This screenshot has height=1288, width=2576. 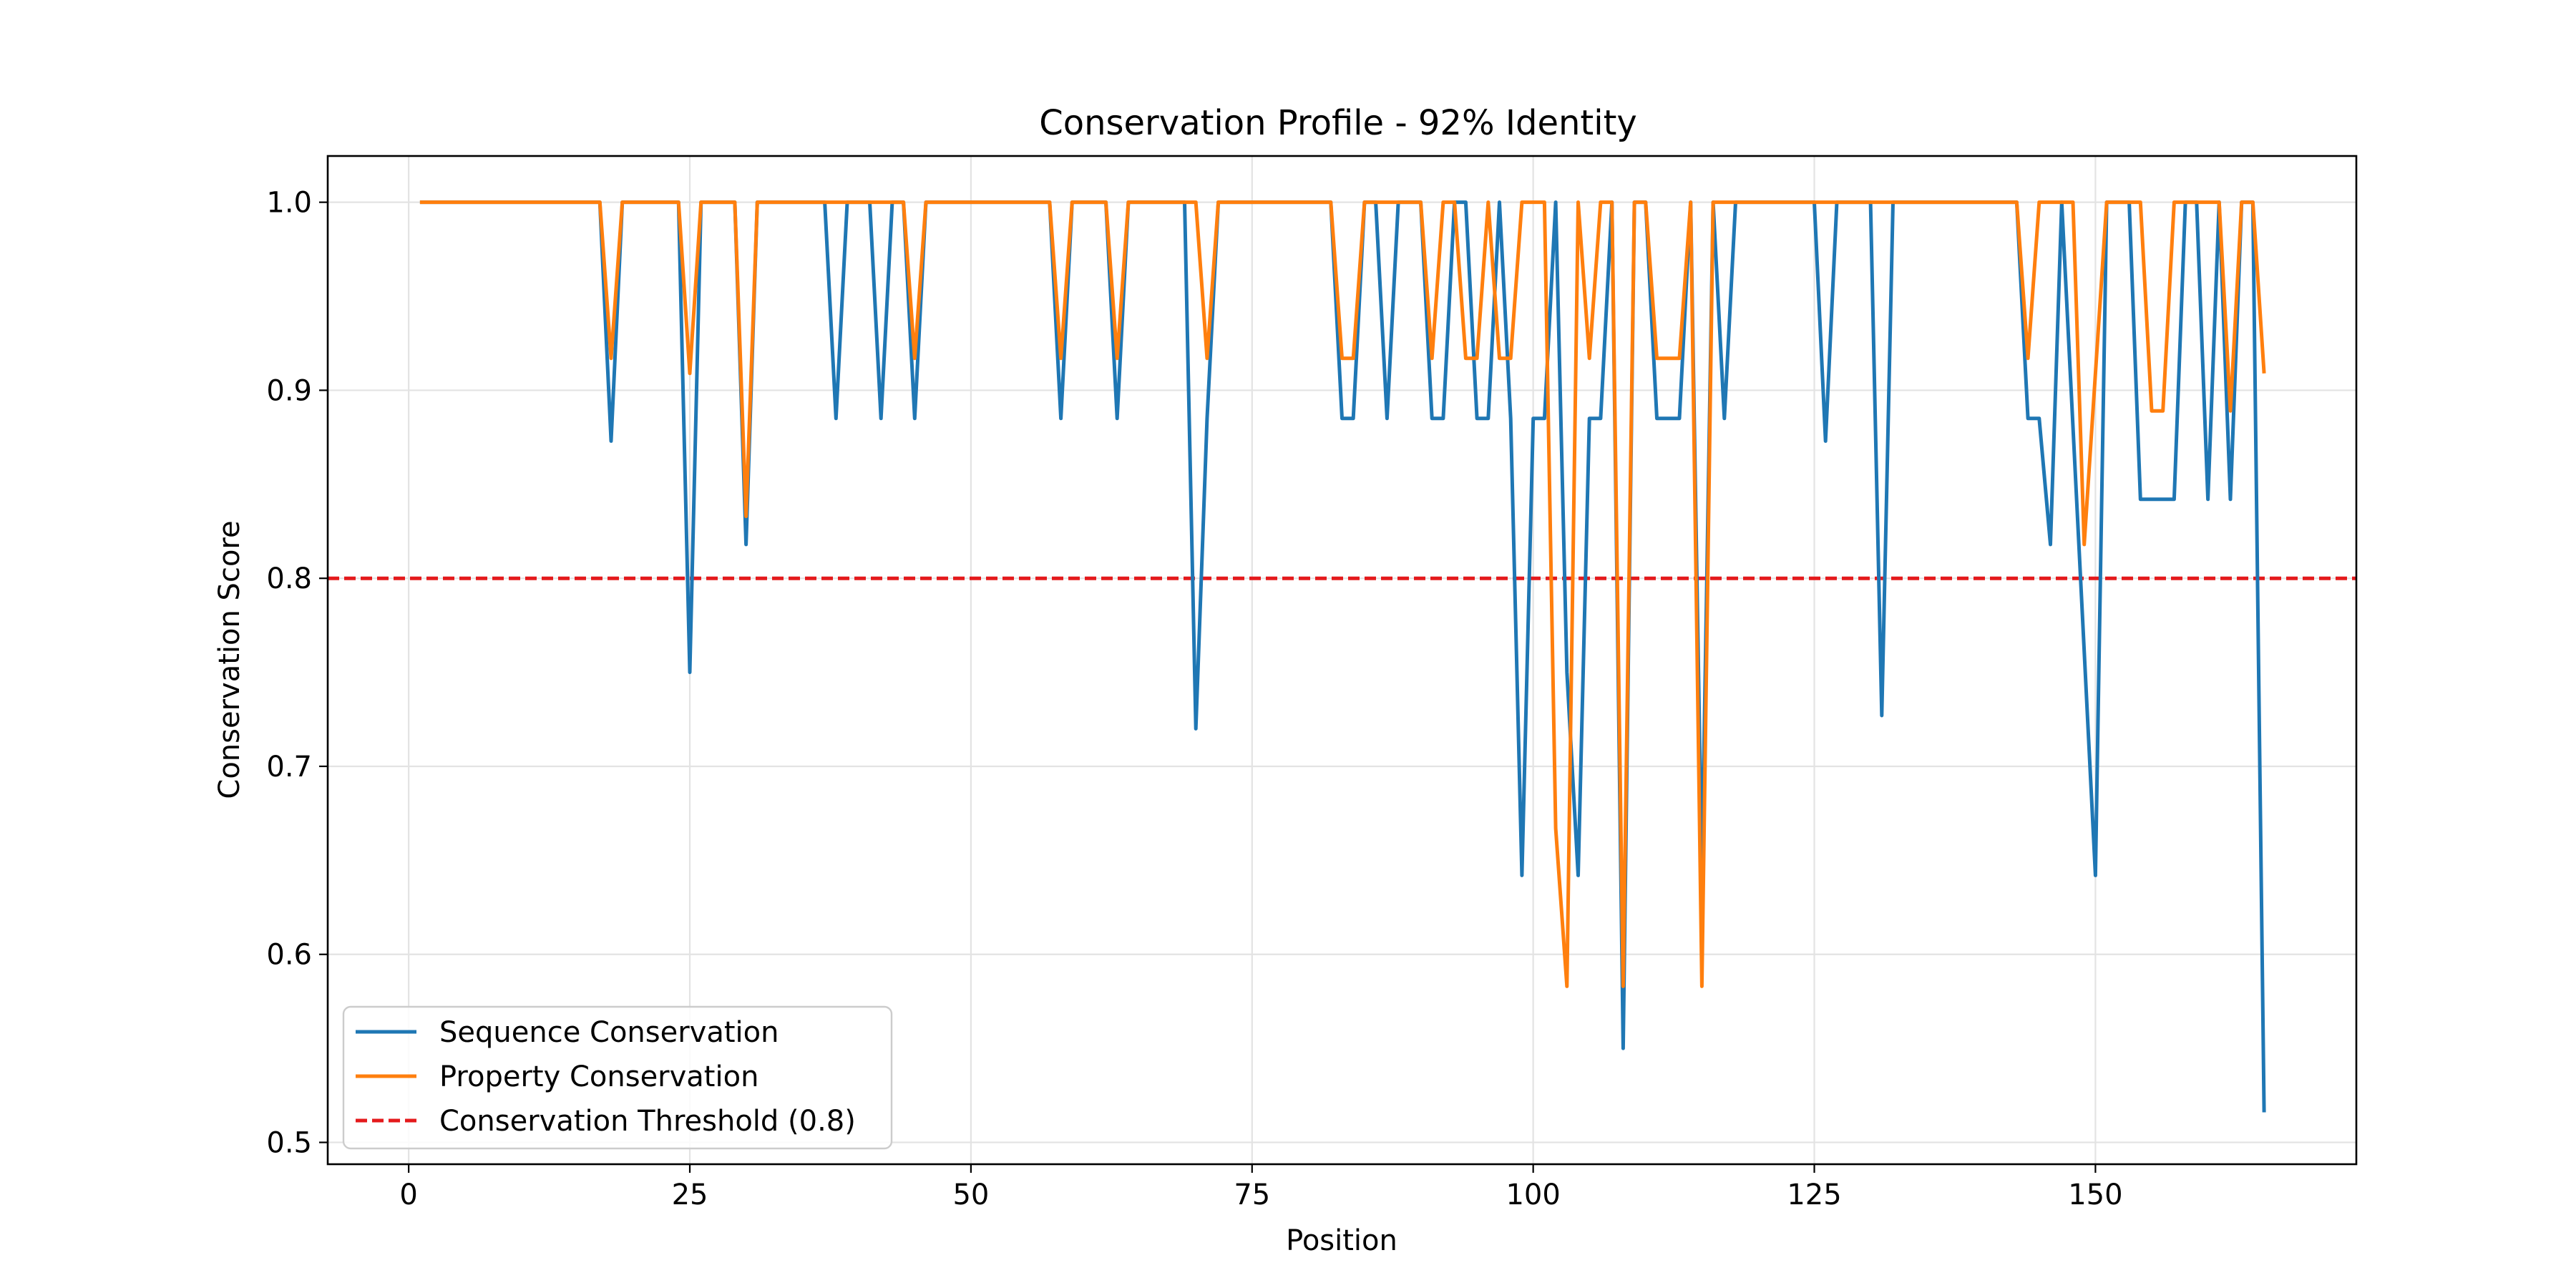 I want to click on y-tick-label: 0.5, so click(x=289, y=1143).